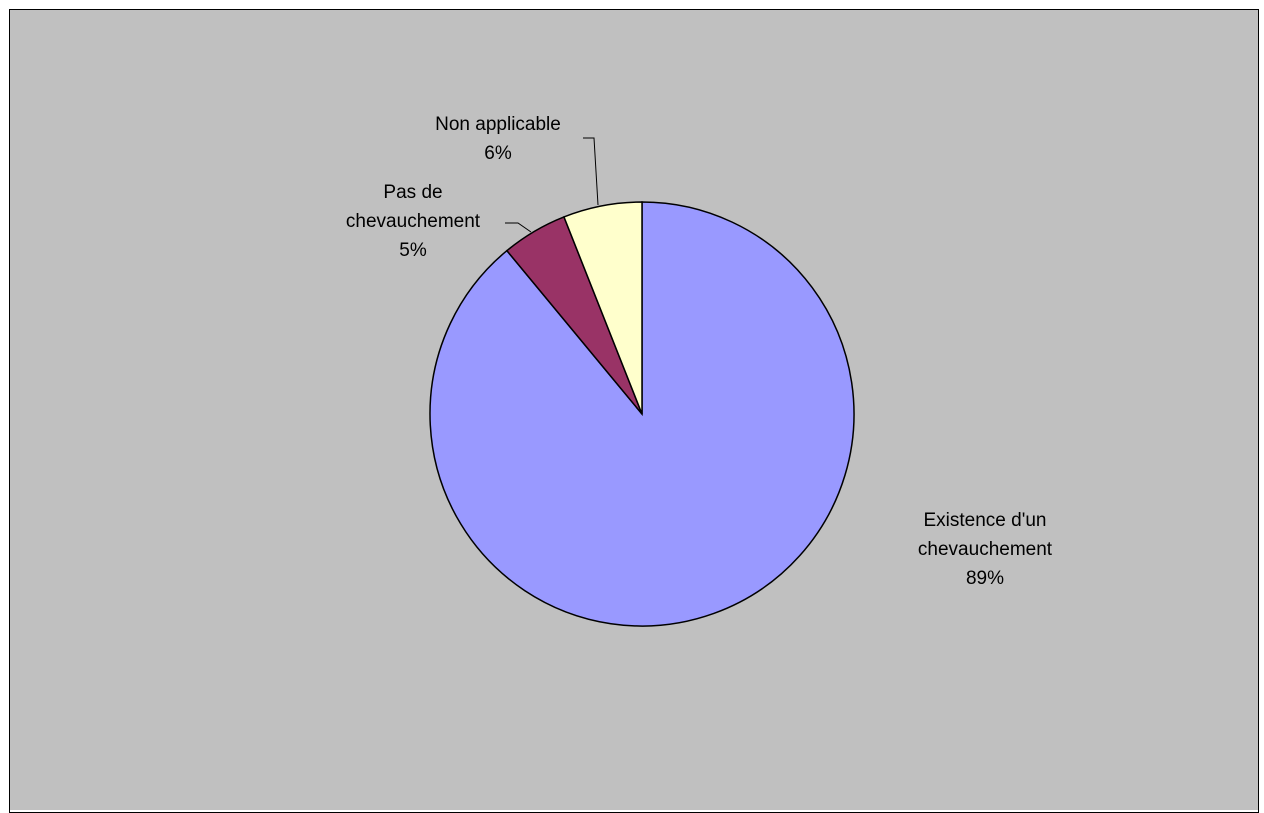 The width and height of the screenshot is (1264, 813). Describe the element at coordinates (498, 124) in the screenshot. I see `slice-name-line: Non applicable` at that location.